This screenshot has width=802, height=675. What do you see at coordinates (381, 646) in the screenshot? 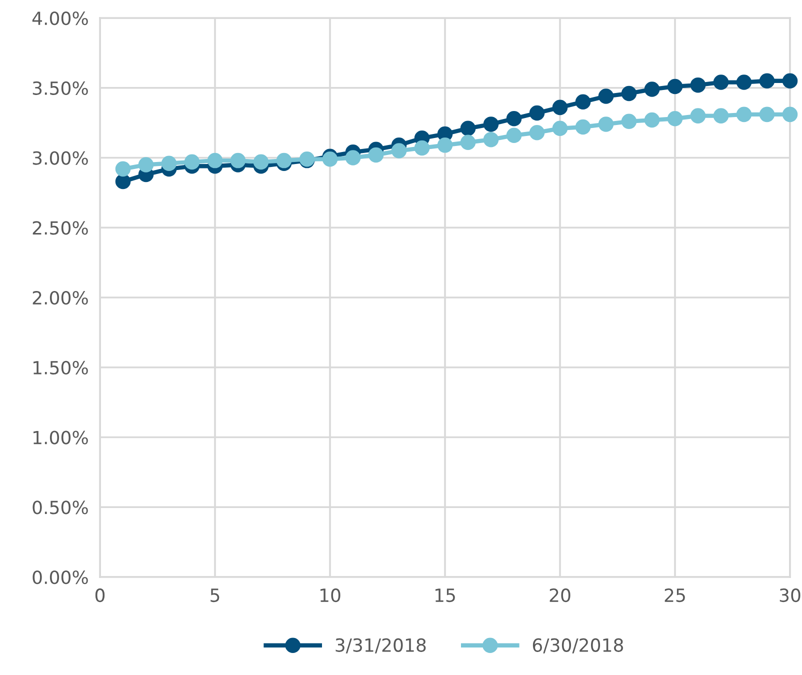
I see `legend-label: 3/31/2018` at bounding box center [381, 646].